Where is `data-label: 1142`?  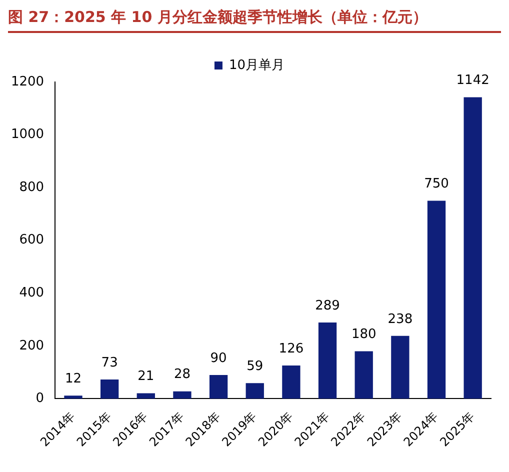 data-label: 1142 is located at coordinates (473, 80).